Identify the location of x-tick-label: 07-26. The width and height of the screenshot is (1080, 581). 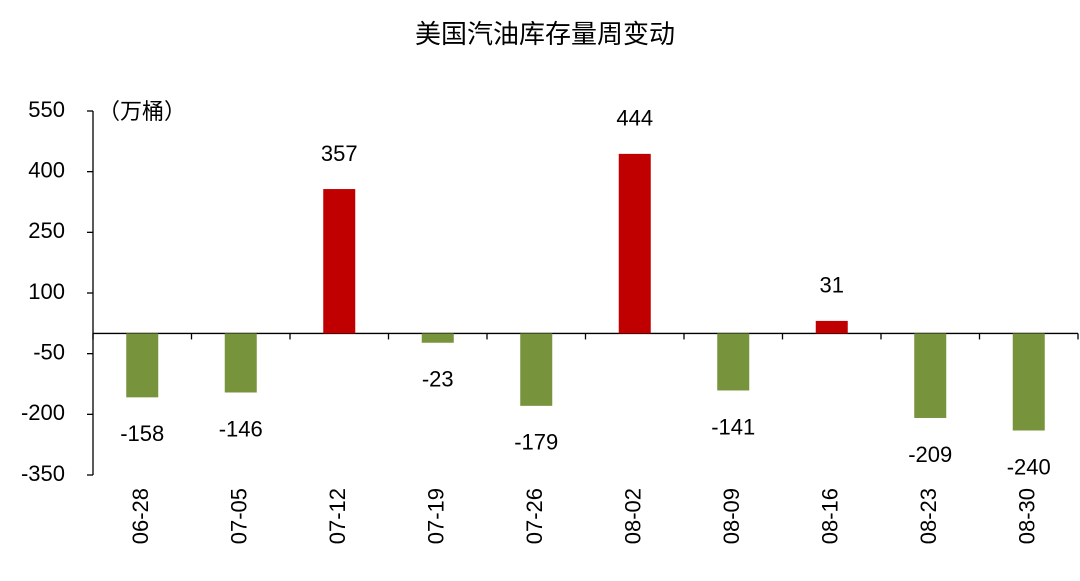
(534, 516).